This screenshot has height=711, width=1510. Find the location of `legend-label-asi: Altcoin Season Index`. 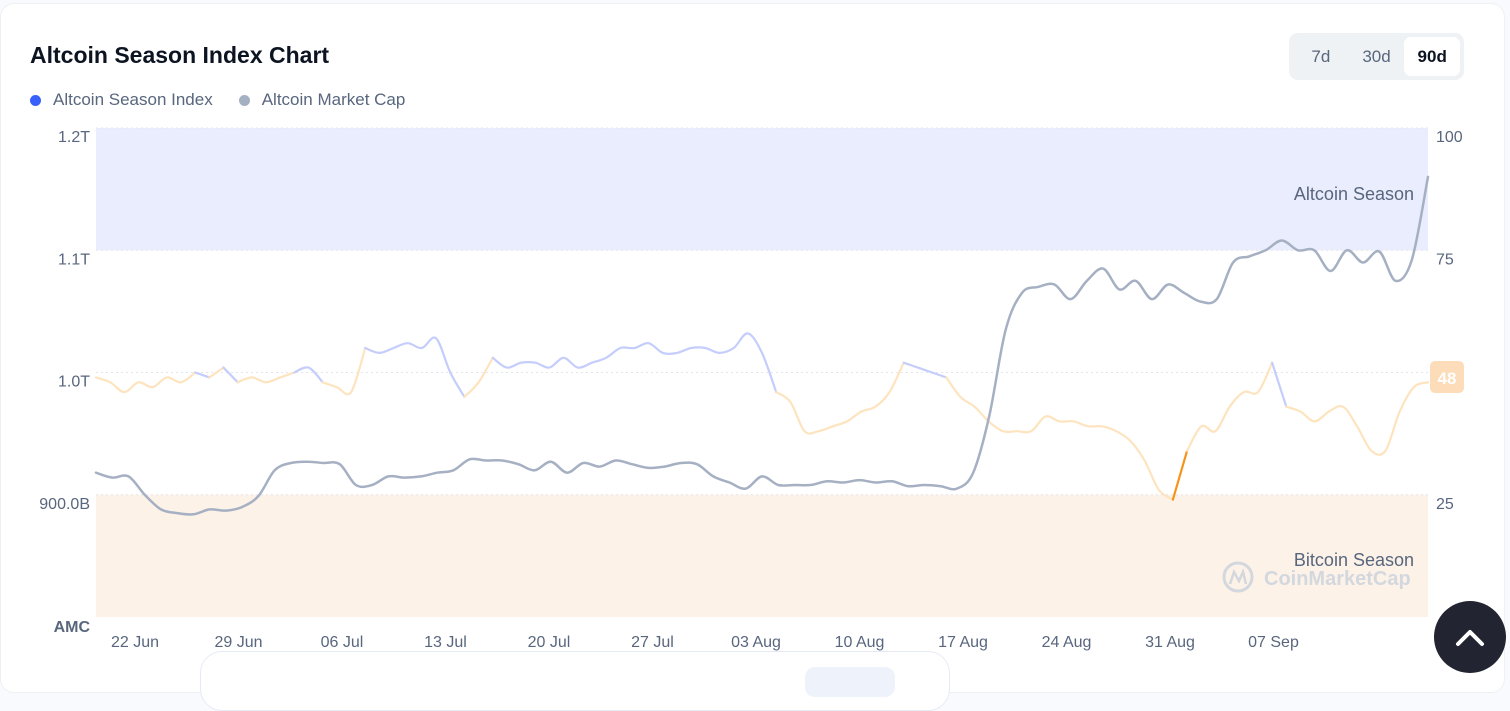

legend-label-asi: Altcoin Season Index is located at coordinates (133, 99).